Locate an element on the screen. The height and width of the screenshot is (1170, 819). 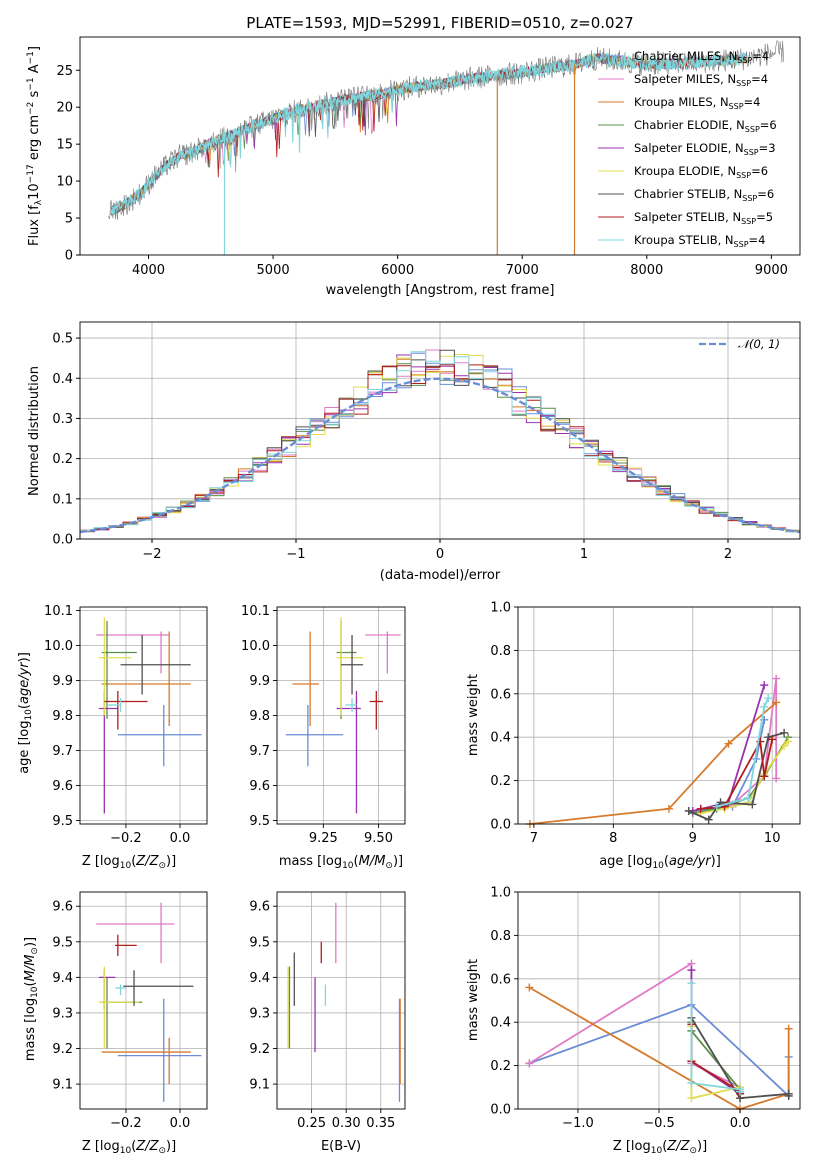
weight-vs-age-panel: 7 8 9 10 0.0 0.2 0.4 0.6 0.8 1.0 is located at coordinates (645, 724).